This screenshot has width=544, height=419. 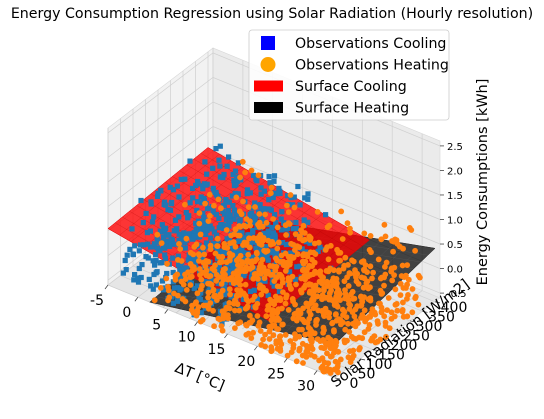 What do you see at coordinates (156, 325) in the screenshot?
I see `x-tick-label: 5` at bounding box center [156, 325].